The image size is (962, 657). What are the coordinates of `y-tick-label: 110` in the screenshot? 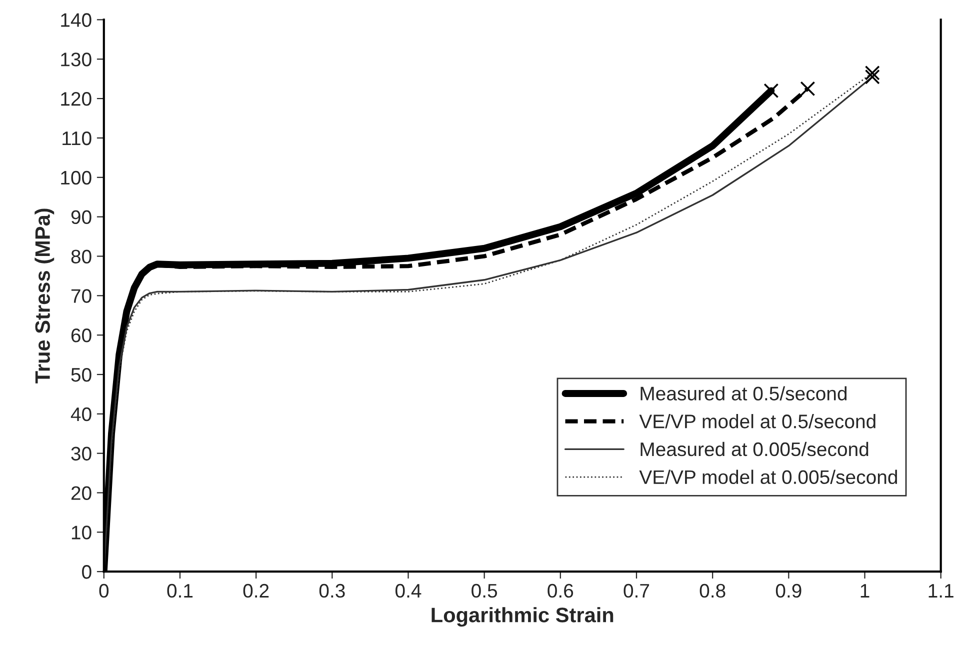 It's located at (77, 138).